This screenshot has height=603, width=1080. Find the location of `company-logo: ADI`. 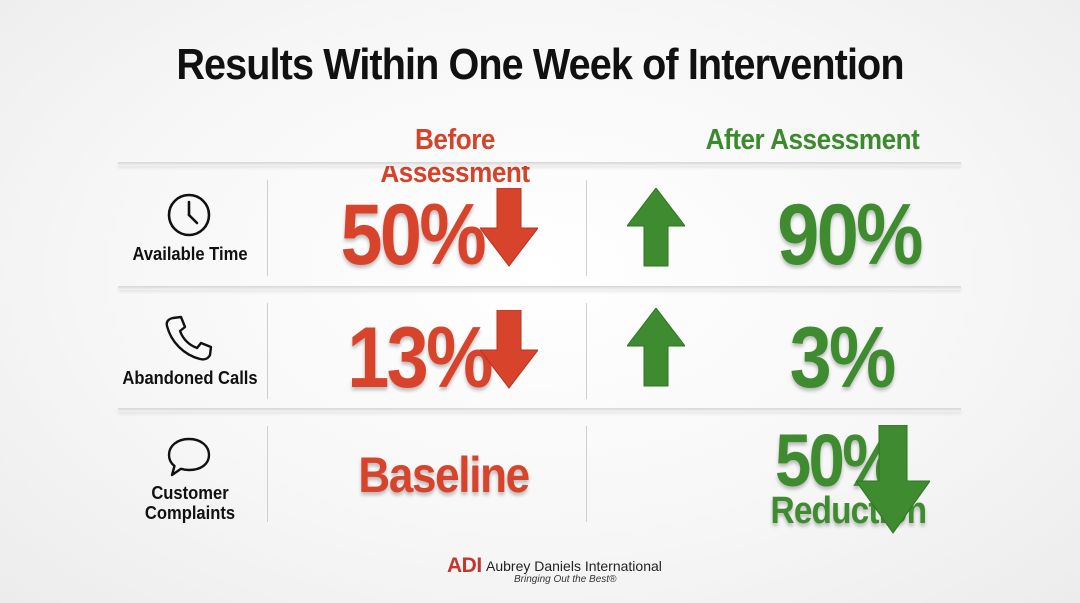

company-logo: ADI is located at coordinates (464, 565).